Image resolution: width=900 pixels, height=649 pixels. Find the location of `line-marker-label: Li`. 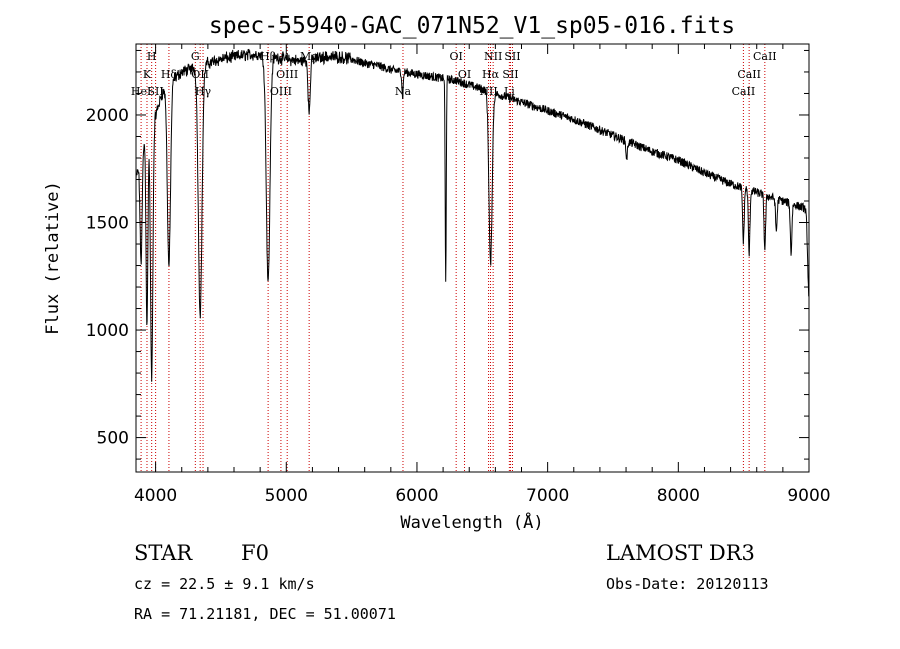

line-marker-label: Li is located at coordinates (509, 91).